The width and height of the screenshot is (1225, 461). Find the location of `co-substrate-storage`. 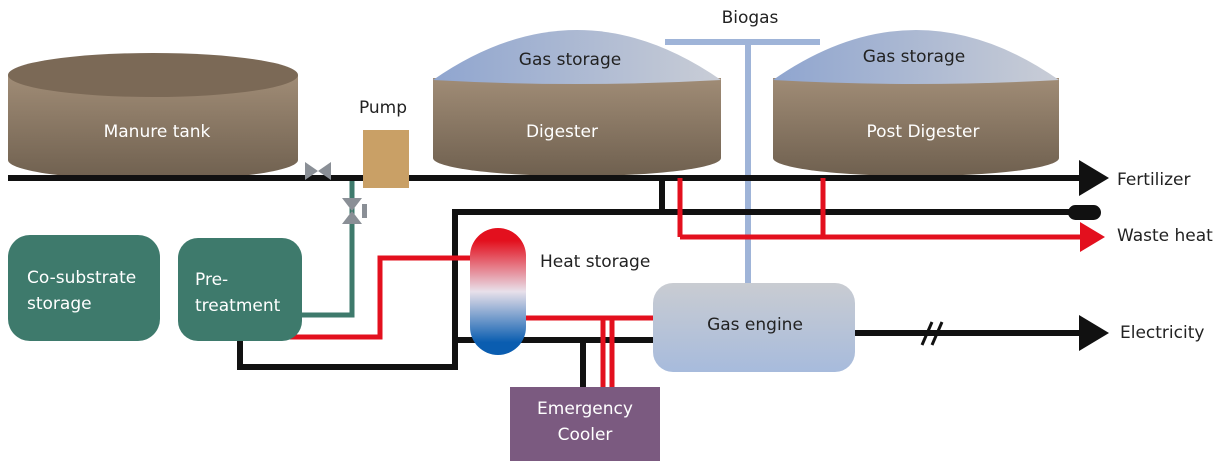

co-substrate-storage is located at coordinates (84, 288).